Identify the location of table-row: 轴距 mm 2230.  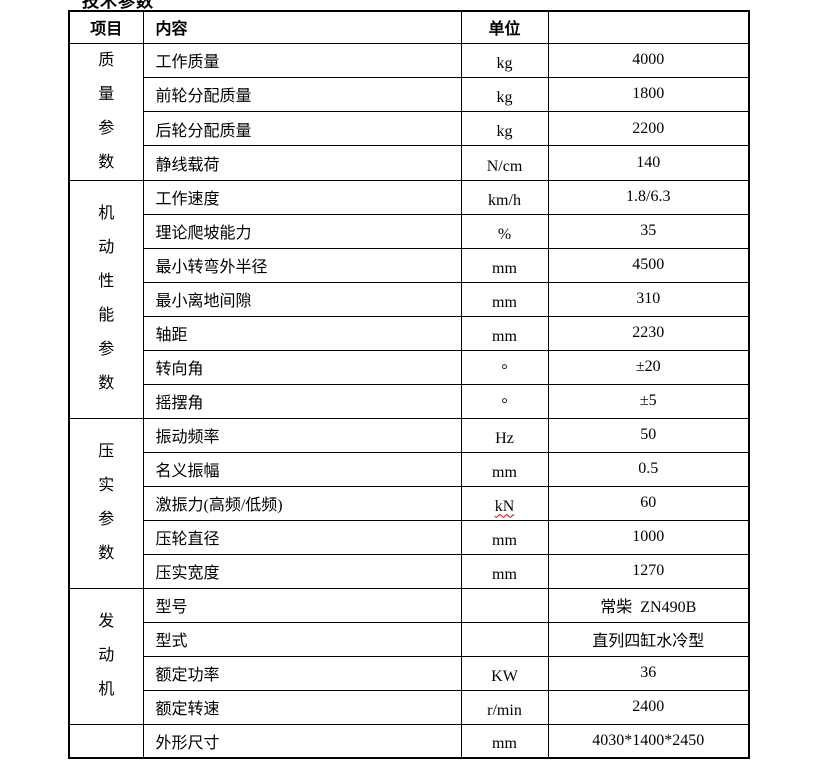
(409, 333).